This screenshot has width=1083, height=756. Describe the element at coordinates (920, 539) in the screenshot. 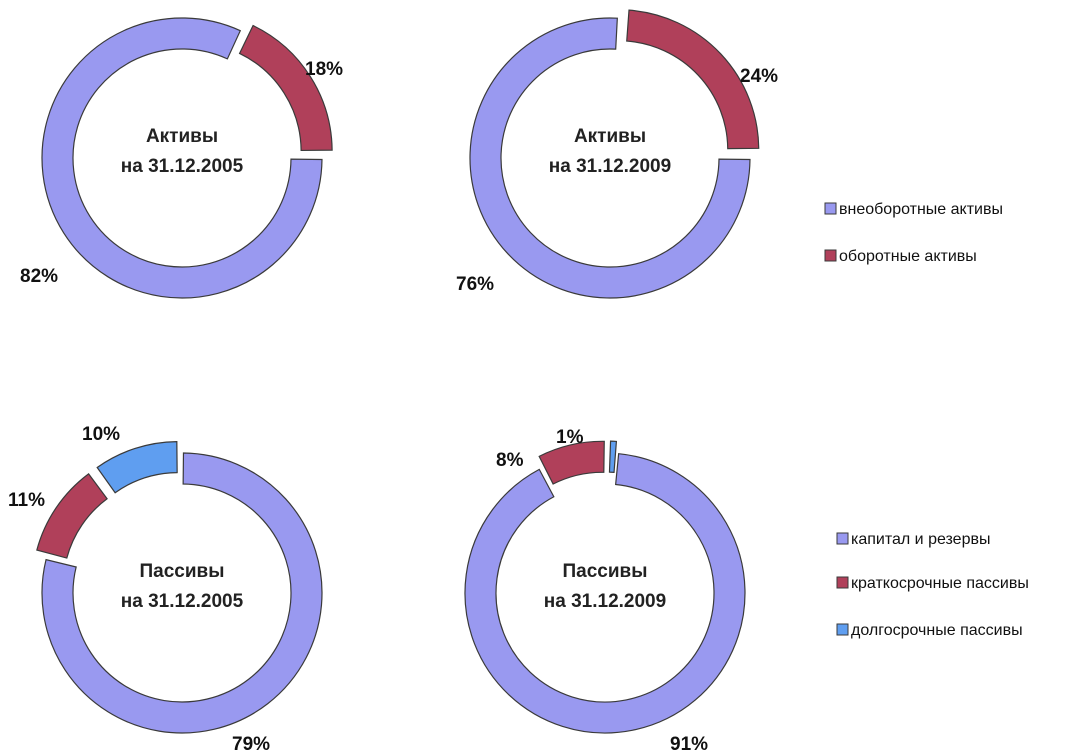

I see `legend-label-kapital: капитал и резервы` at that location.